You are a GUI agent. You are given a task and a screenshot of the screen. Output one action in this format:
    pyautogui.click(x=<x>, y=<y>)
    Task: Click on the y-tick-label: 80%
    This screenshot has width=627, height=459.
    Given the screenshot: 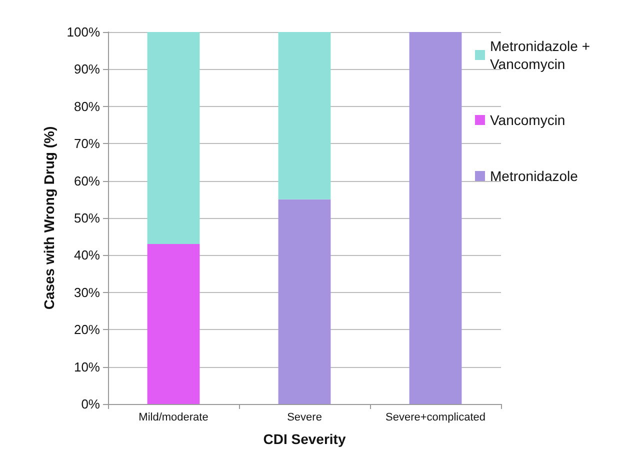 What is the action you would take?
    pyautogui.click(x=87, y=106)
    